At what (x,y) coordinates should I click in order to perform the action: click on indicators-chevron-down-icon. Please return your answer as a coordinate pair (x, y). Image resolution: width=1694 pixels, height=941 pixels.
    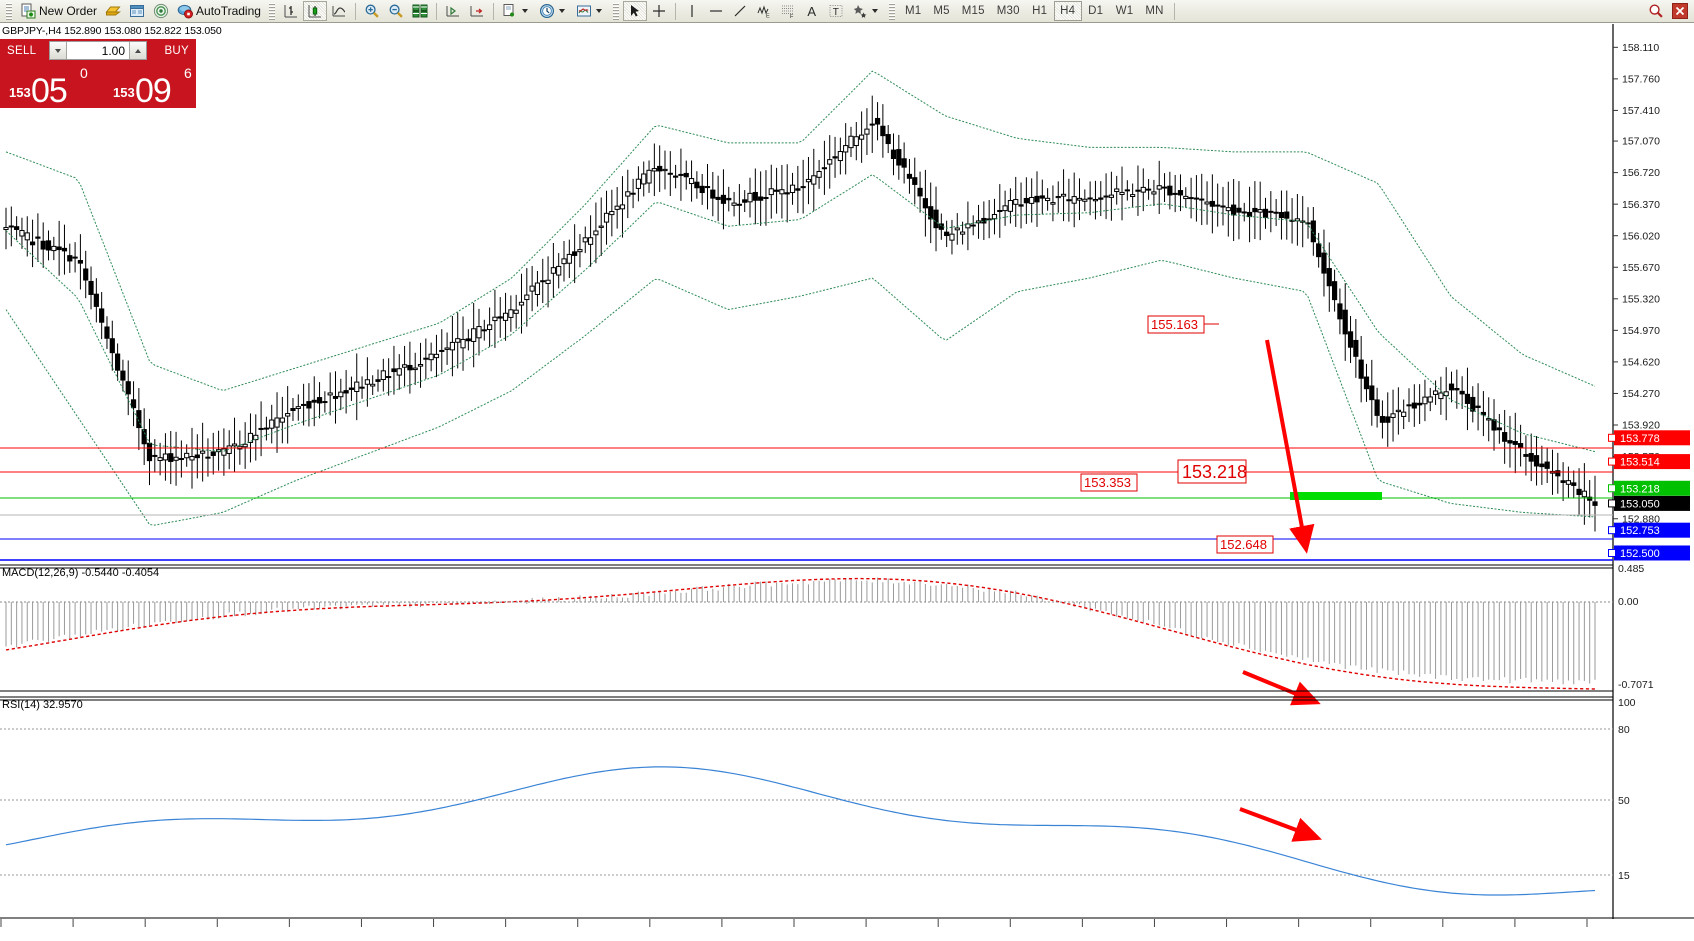
    Looking at the image, I should click on (598, 11).